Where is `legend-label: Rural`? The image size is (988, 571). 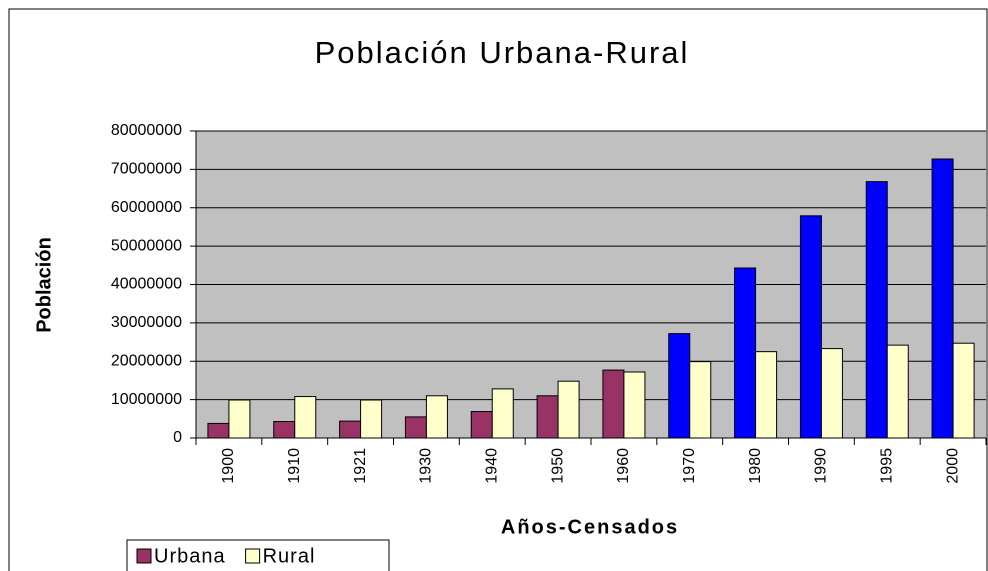 legend-label: Rural is located at coordinates (289, 556).